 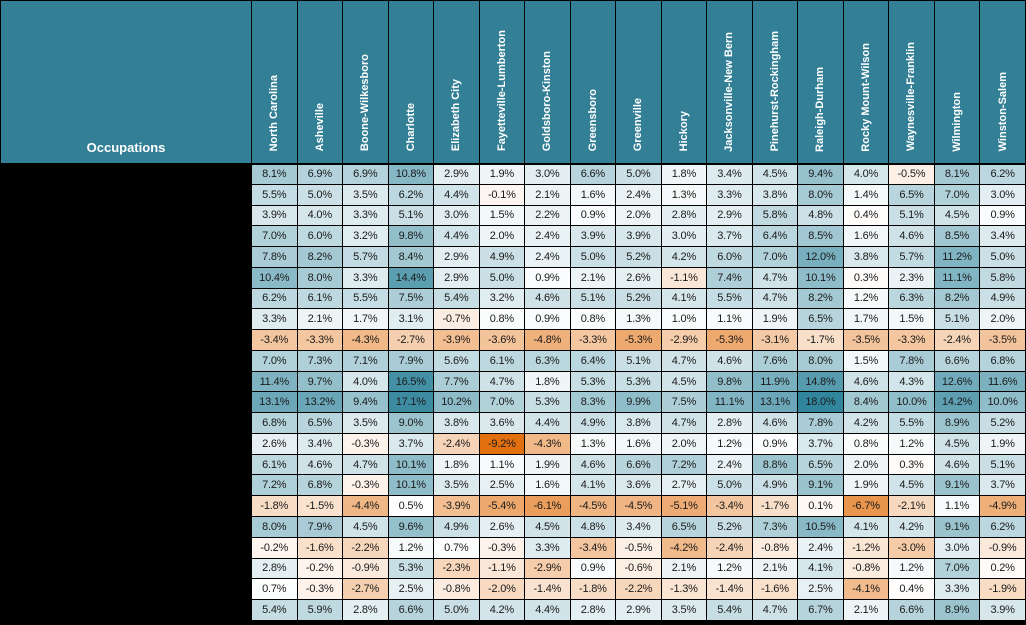 What do you see at coordinates (456, 506) in the screenshot?
I see `heatmap-cell: -3.9%` at bounding box center [456, 506].